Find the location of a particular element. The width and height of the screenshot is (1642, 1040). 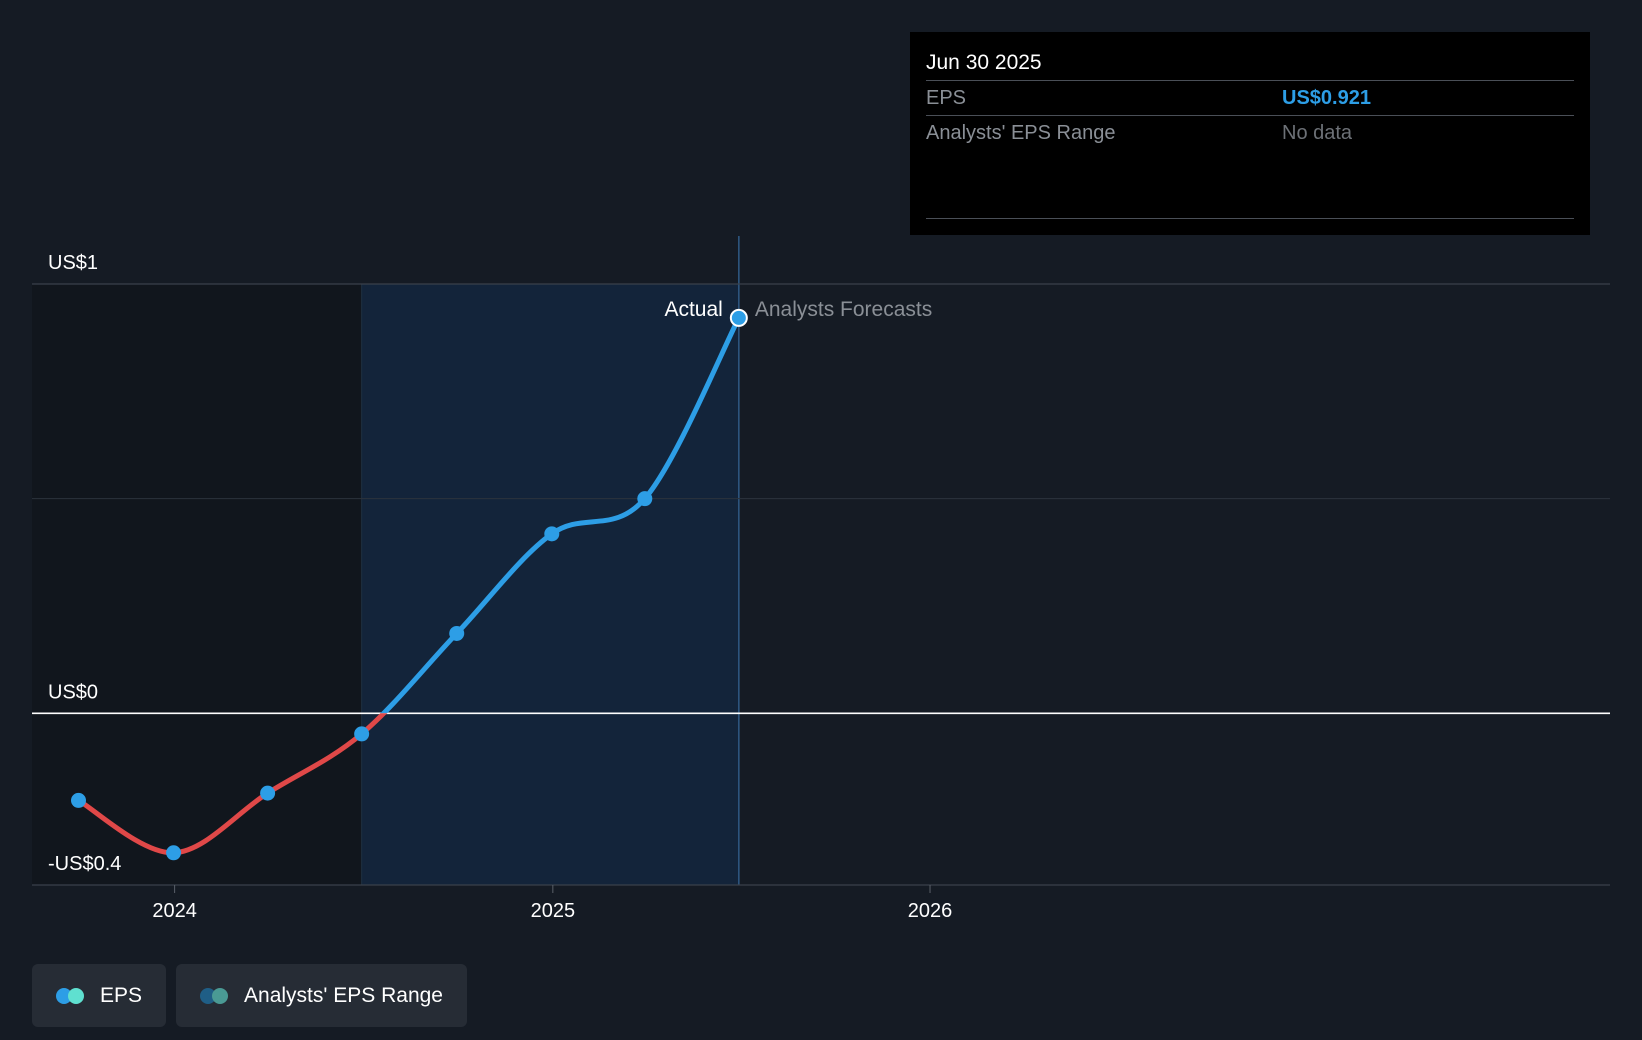

legend-range-icon is located at coordinates (215, 995).